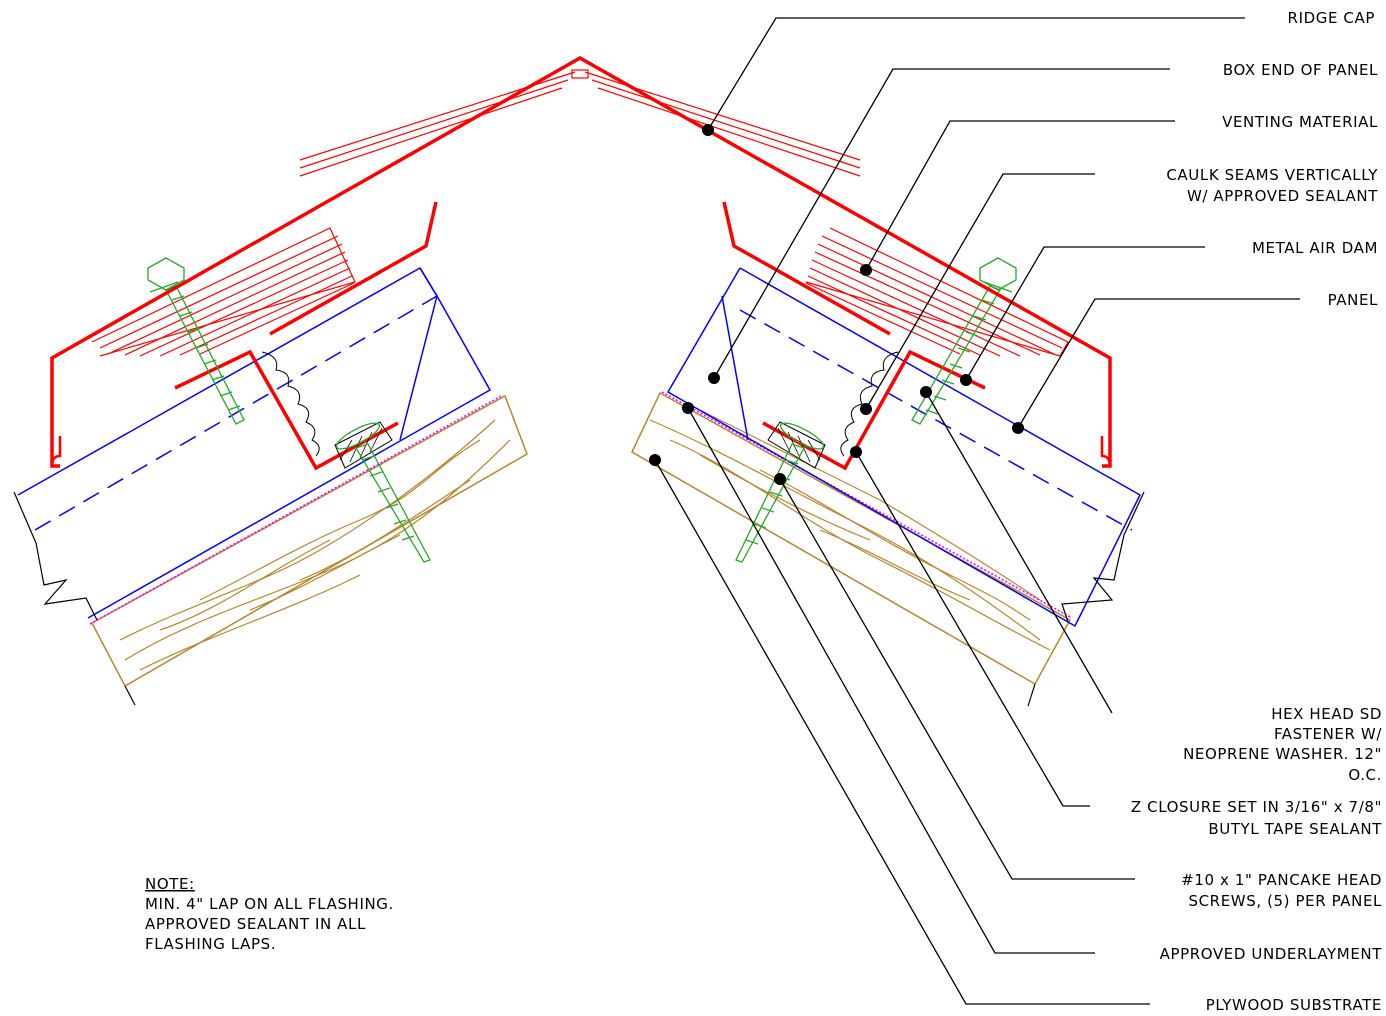 This screenshot has height=1016, width=1386. What do you see at coordinates (1282, 754) in the screenshot?
I see `label-hex-3: NEOPRENE WASHER. 12"` at bounding box center [1282, 754].